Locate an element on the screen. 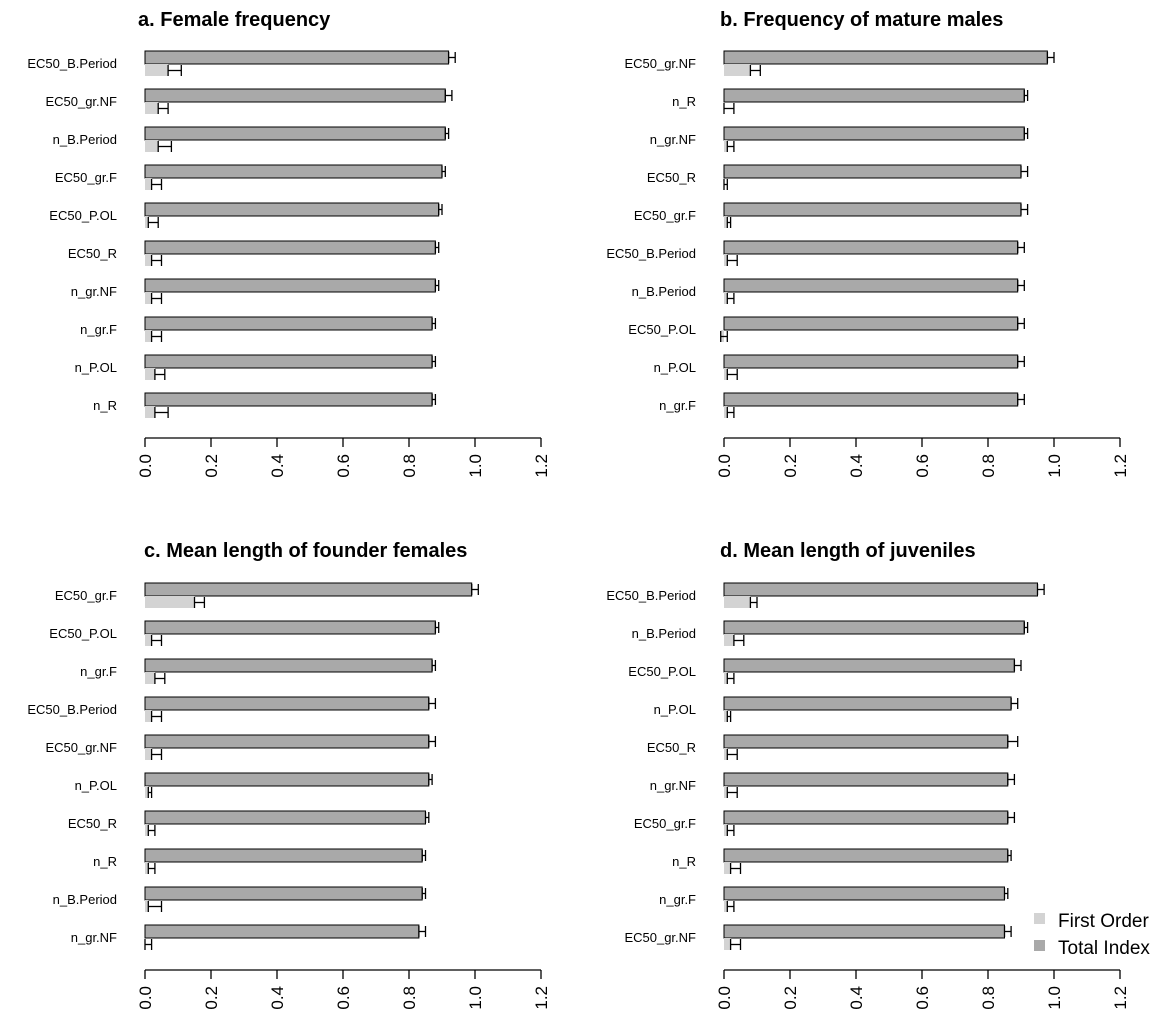 The height and width of the screenshot is (1032, 1174). chart-title: d. Mean length of juveniles is located at coordinates (848, 551).